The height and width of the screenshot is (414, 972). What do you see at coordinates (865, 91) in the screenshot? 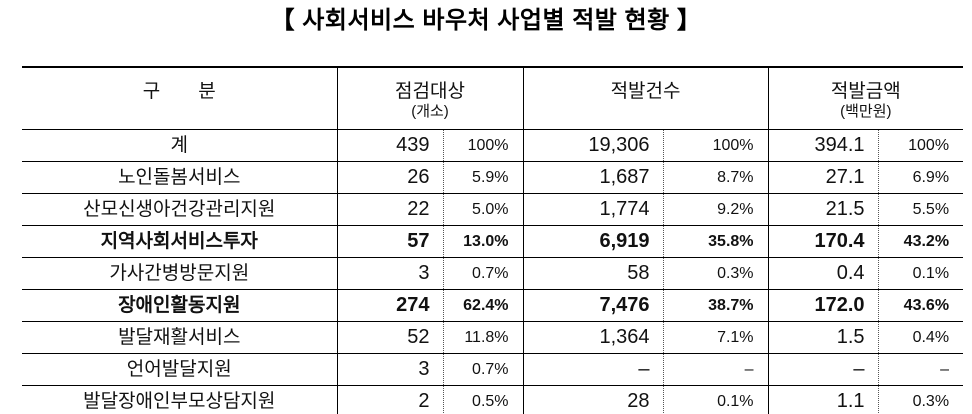
I see `column-header-label: 적발금액` at bounding box center [865, 91].